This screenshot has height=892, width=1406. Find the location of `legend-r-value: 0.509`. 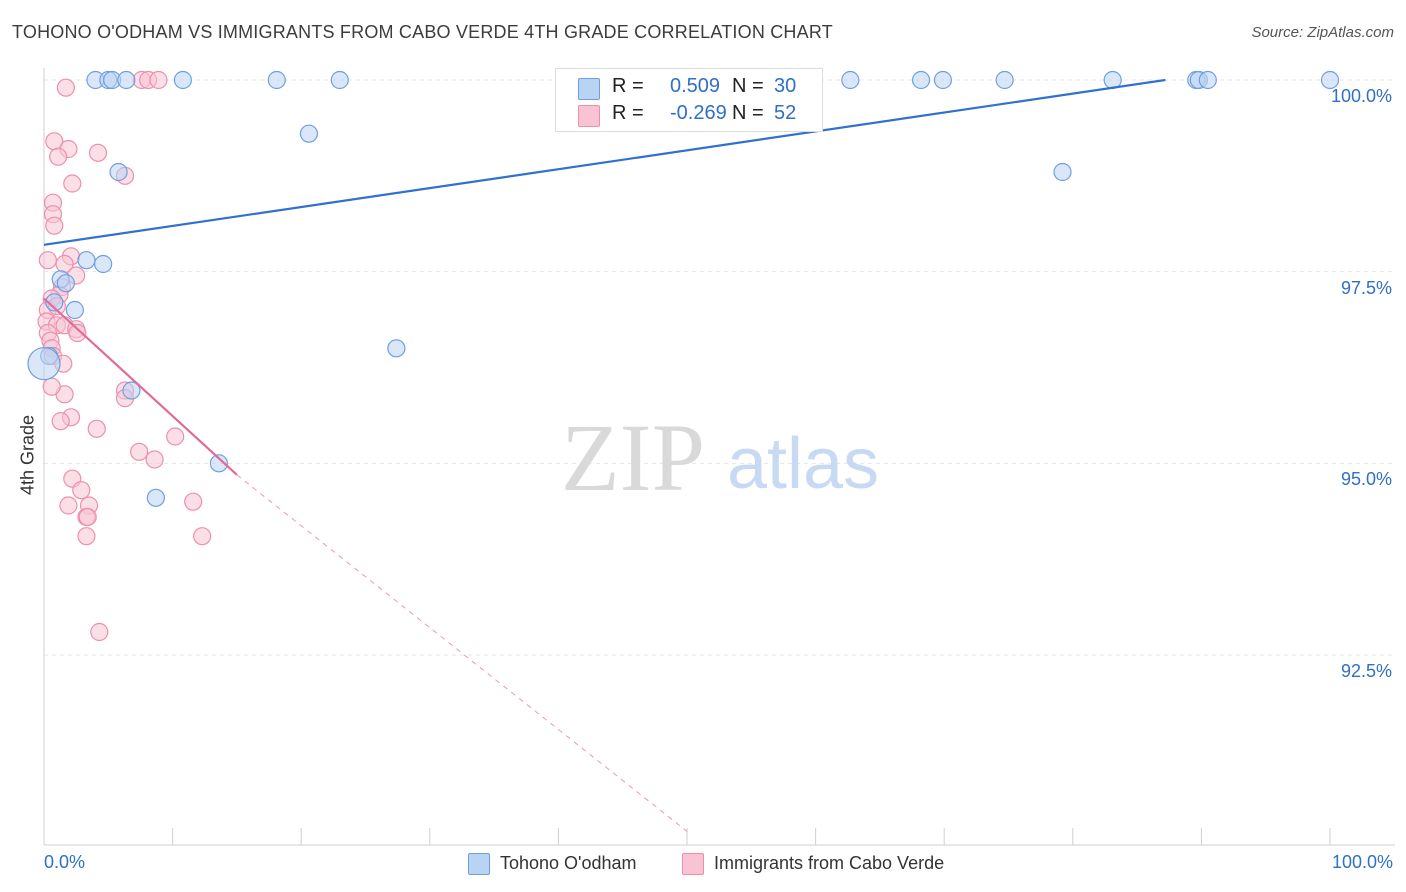

legend-r-value: 0.509 is located at coordinates (695, 86).